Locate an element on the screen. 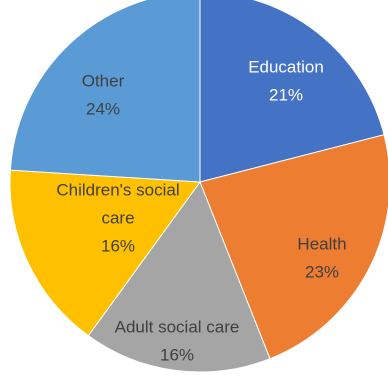  slice-label-education: Education 21% is located at coordinates (286, 80).